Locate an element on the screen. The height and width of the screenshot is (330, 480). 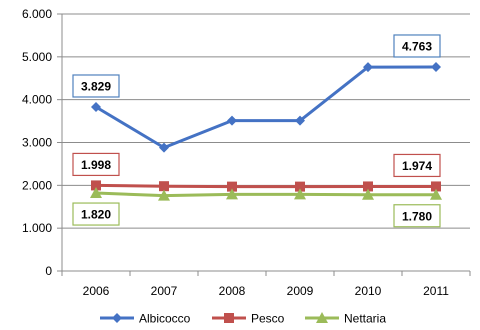
data-label-text: 1.974 is located at coordinates (417, 166).